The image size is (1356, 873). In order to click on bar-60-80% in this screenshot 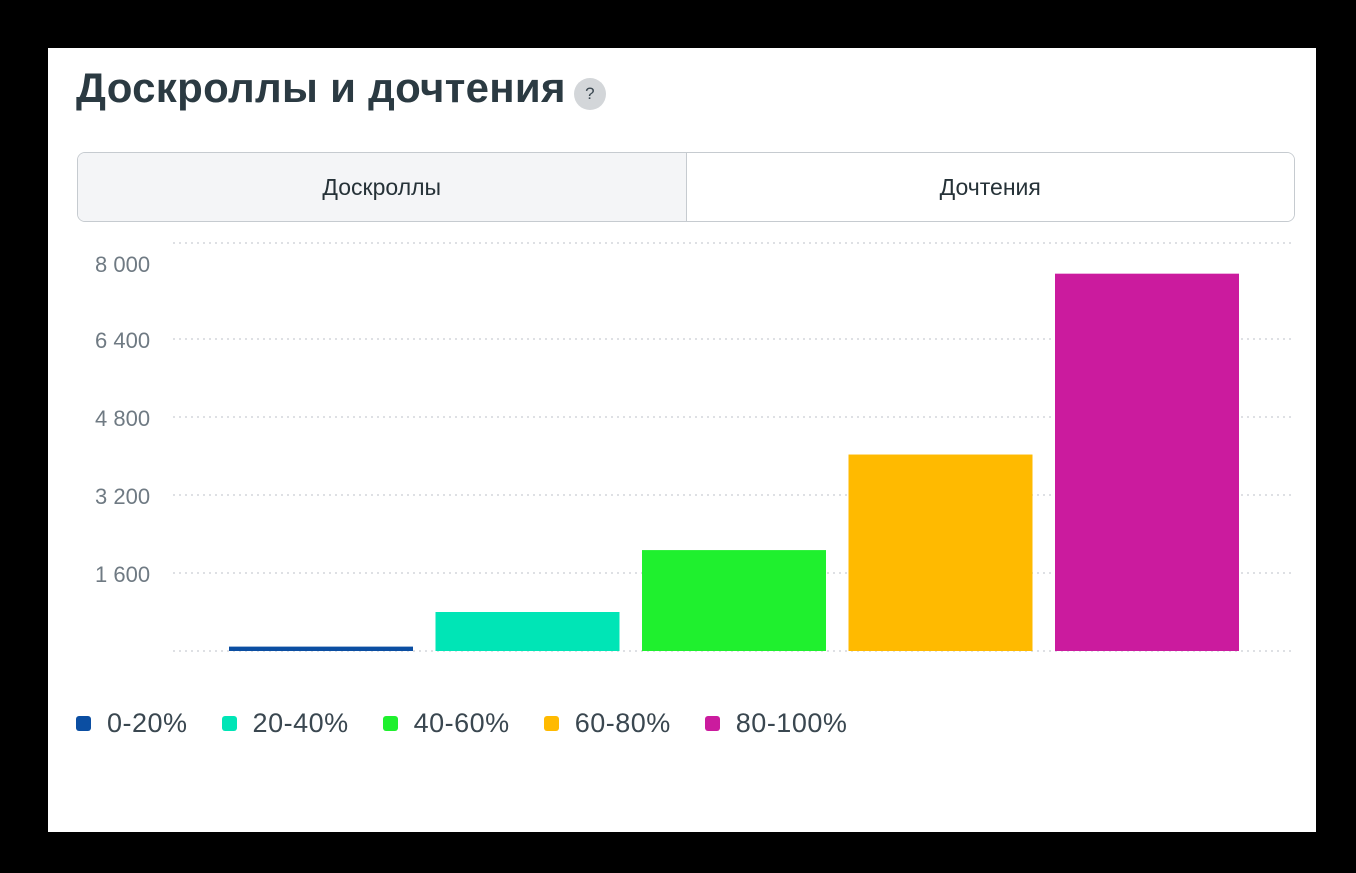, I will do `click(940, 552)`.